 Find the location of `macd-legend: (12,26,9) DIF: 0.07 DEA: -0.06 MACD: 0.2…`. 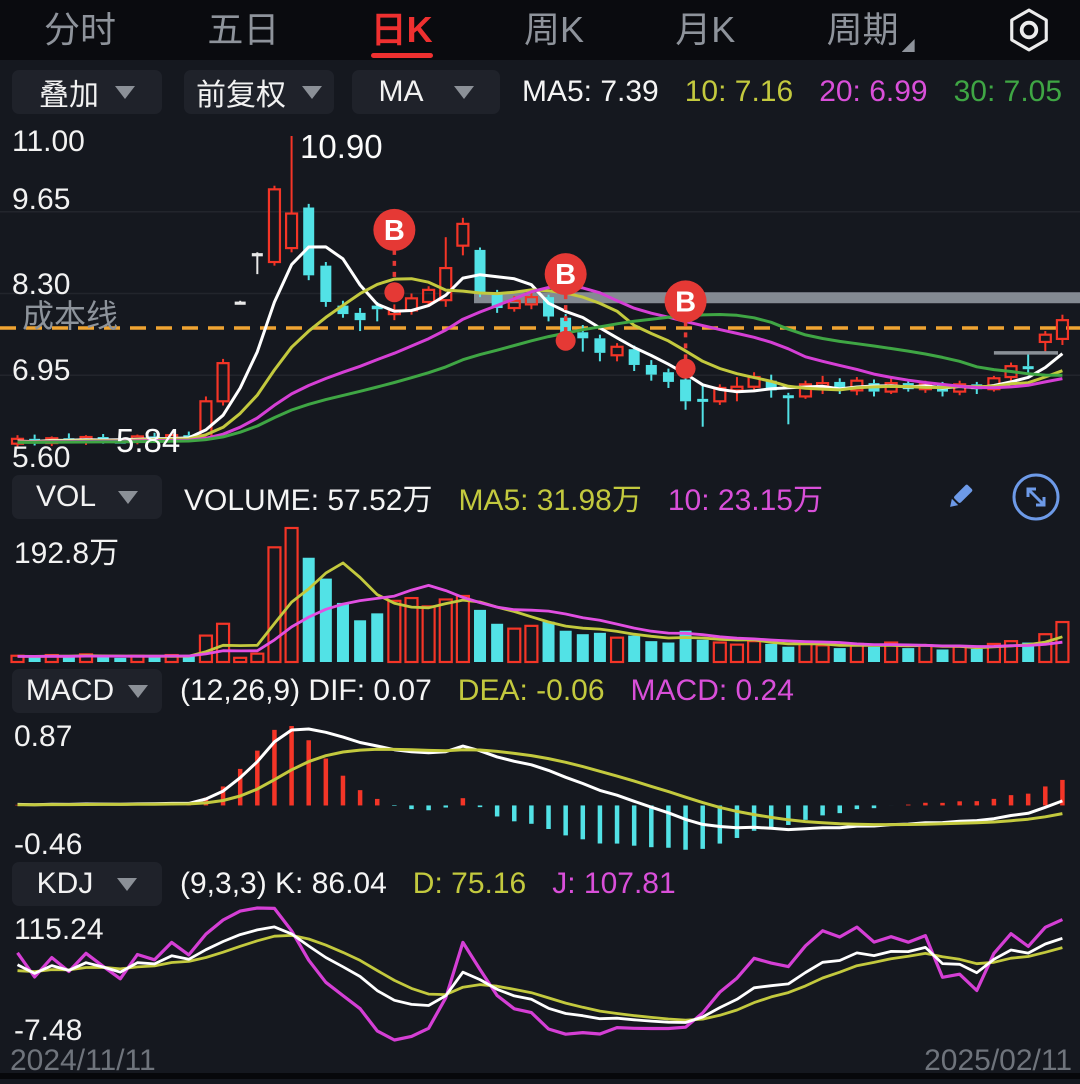

macd-legend: (12,26,9) DIF: 0.07 DEA: -0.06 MACD: 0.2… is located at coordinates (500, 691).